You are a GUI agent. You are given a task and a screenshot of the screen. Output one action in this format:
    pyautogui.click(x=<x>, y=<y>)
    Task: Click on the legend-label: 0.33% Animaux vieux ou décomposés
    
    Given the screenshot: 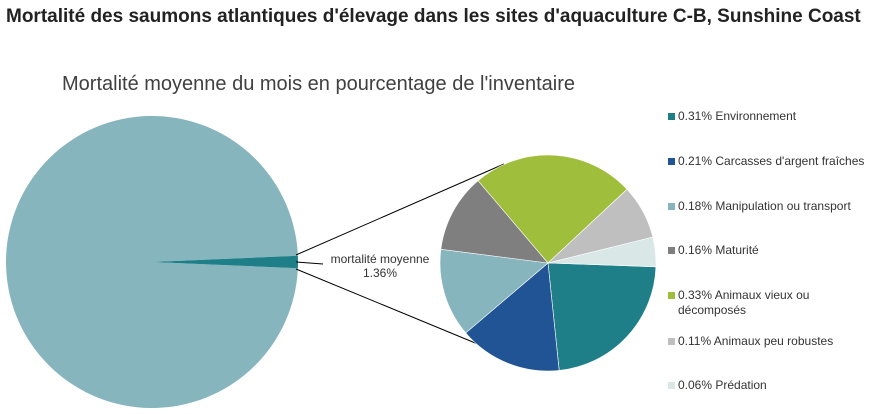 What is the action you would take?
    pyautogui.click(x=744, y=302)
    